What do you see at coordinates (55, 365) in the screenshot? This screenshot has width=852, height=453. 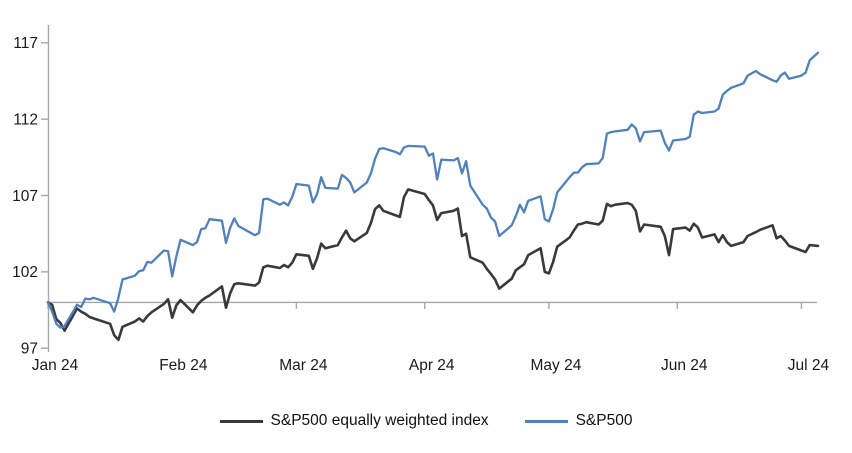 I see `x-axis-tick-label: Jan 24` at bounding box center [55, 365].